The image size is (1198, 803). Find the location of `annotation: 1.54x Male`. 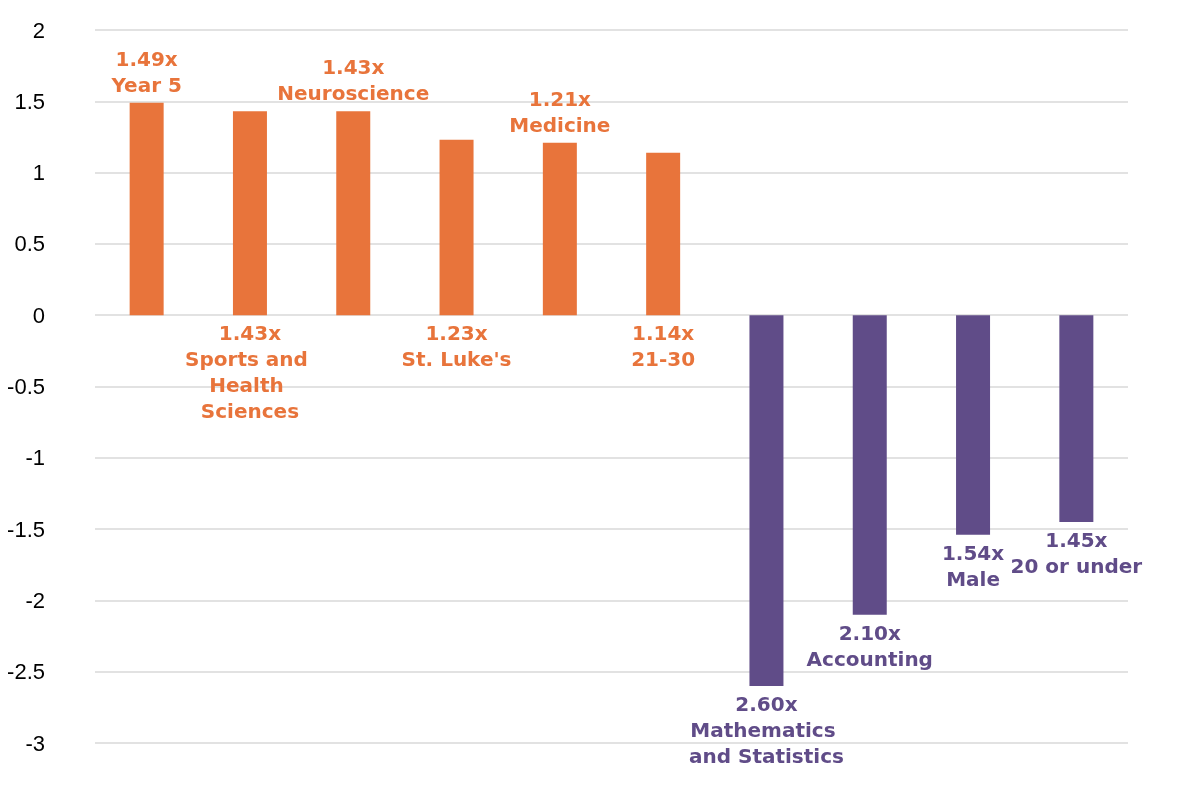

annotation: 1.54x Male is located at coordinates (973, 565).